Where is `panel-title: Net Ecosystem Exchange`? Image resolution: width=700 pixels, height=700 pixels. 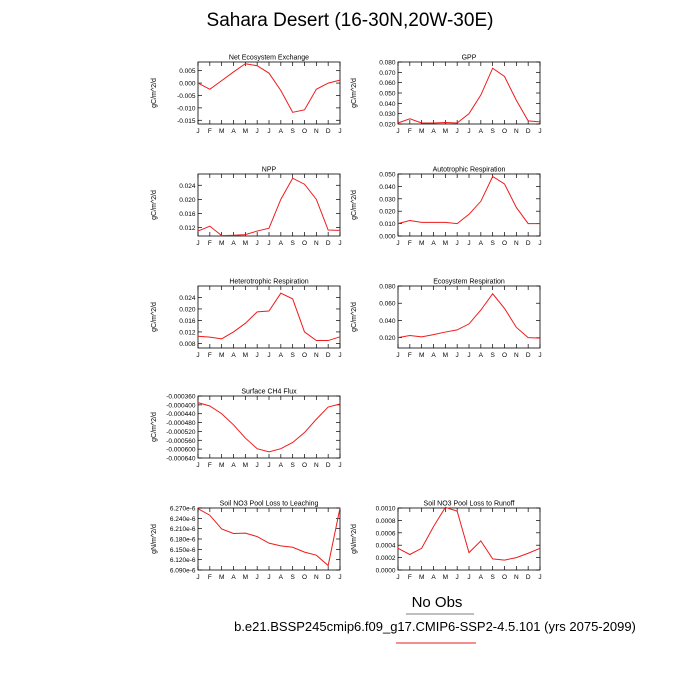 panel-title: Net Ecosystem Exchange is located at coordinates (269, 58).